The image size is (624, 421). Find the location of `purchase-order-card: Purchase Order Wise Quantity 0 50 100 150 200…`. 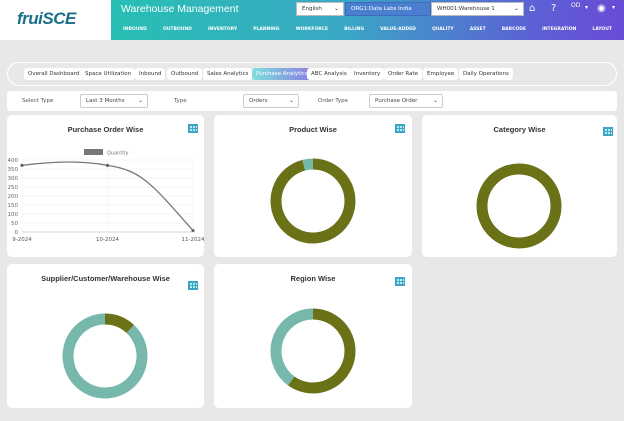

purchase-order-card: Purchase Order Wise Quantity 0 50 100 150 200… is located at coordinates (105, 186).